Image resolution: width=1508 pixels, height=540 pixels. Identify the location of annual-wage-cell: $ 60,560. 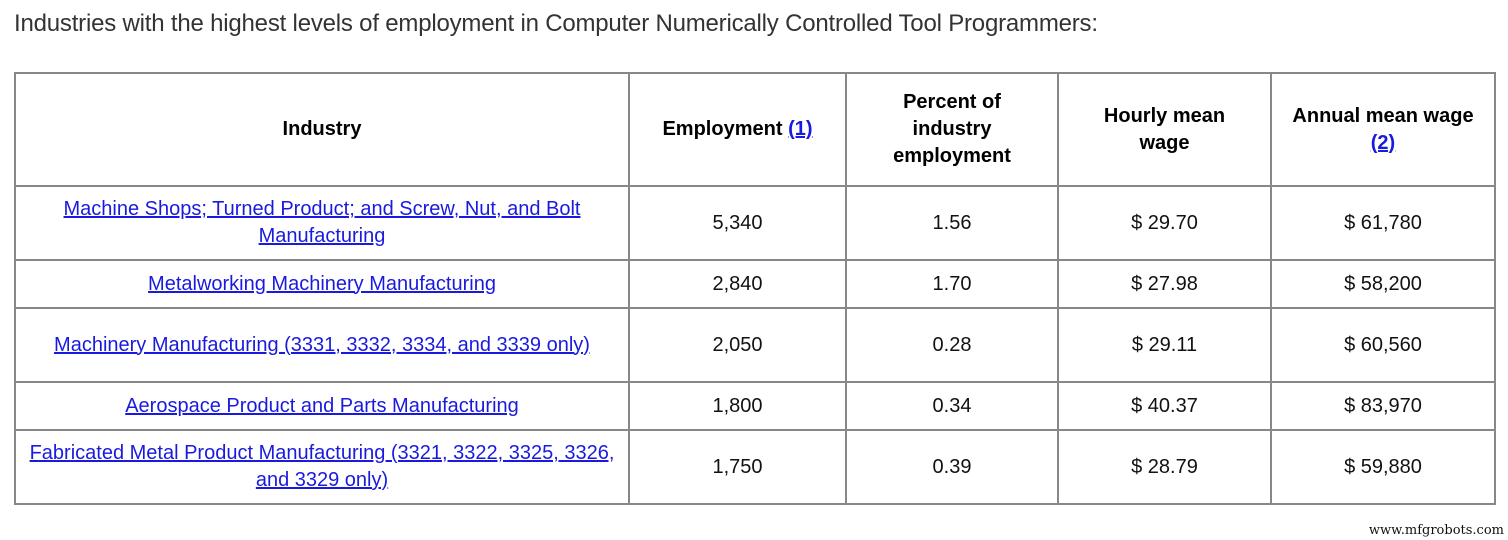
(1383, 345).